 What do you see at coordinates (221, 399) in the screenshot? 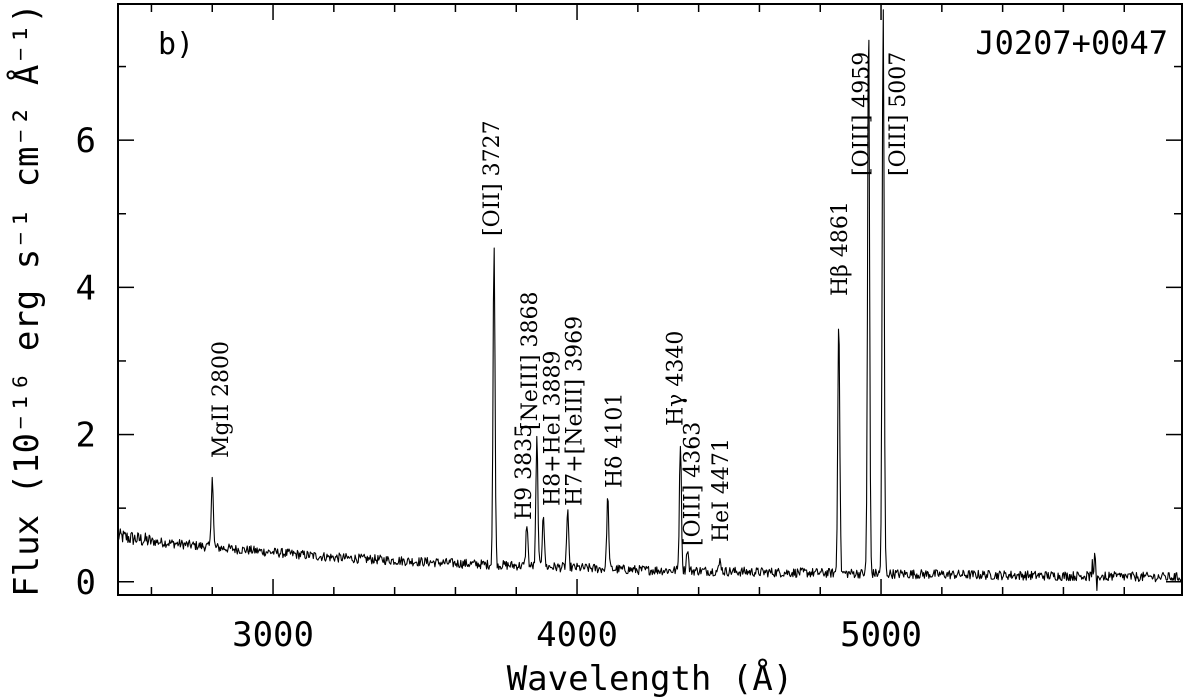
I see `emission-line-label: MgII 2800` at bounding box center [221, 399].